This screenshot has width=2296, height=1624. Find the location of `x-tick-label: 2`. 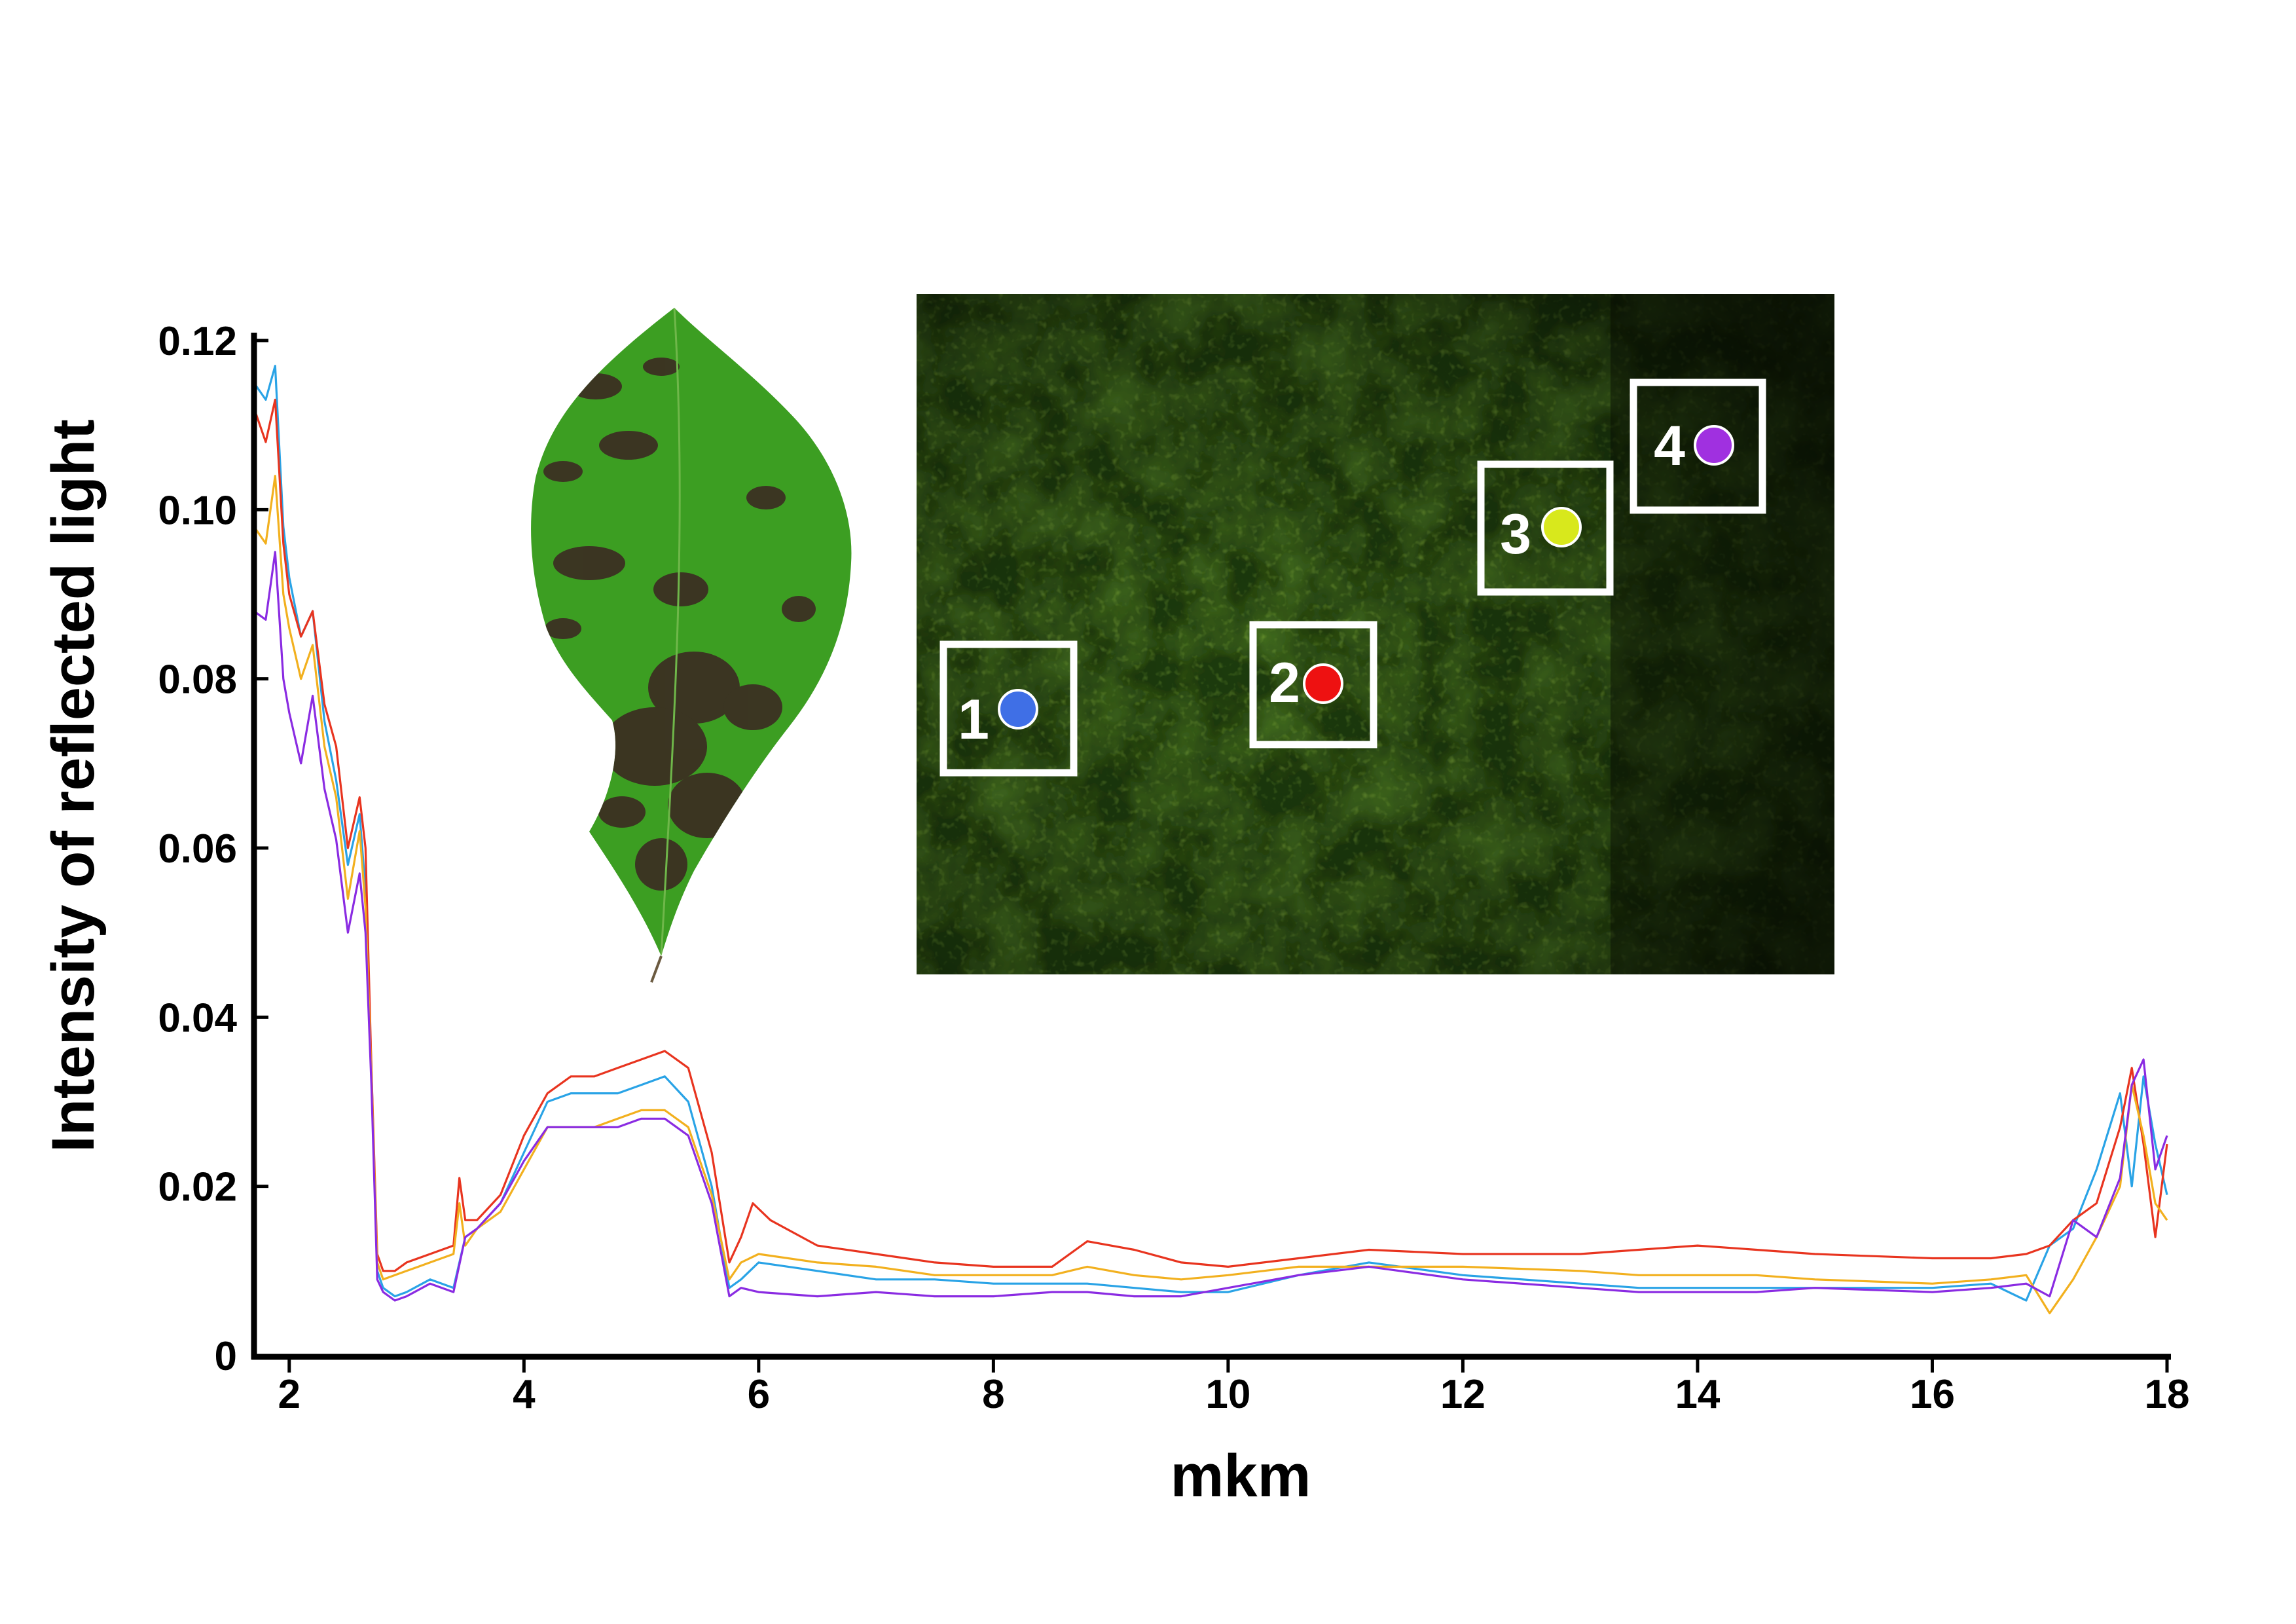

x-tick-label: 2 is located at coordinates (289, 1394).